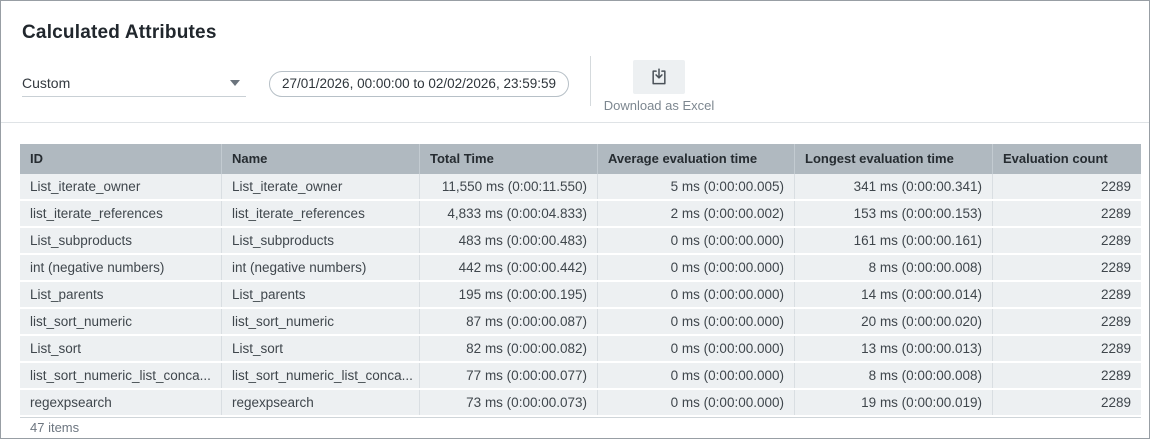 This screenshot has width=1150, height=439. Describe the element at coordinates (894, 159) in the screenshot. I see `column-header-longest-evaluation-time: Longest evaluation time` at that location.